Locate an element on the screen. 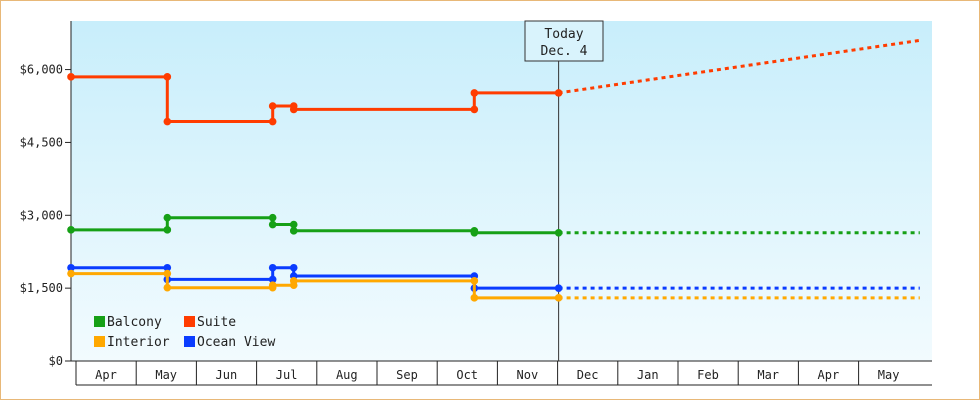 The width and height of the screenshot is (980, 400). y-tick-label: $0 is located at coordinates (56, 361).